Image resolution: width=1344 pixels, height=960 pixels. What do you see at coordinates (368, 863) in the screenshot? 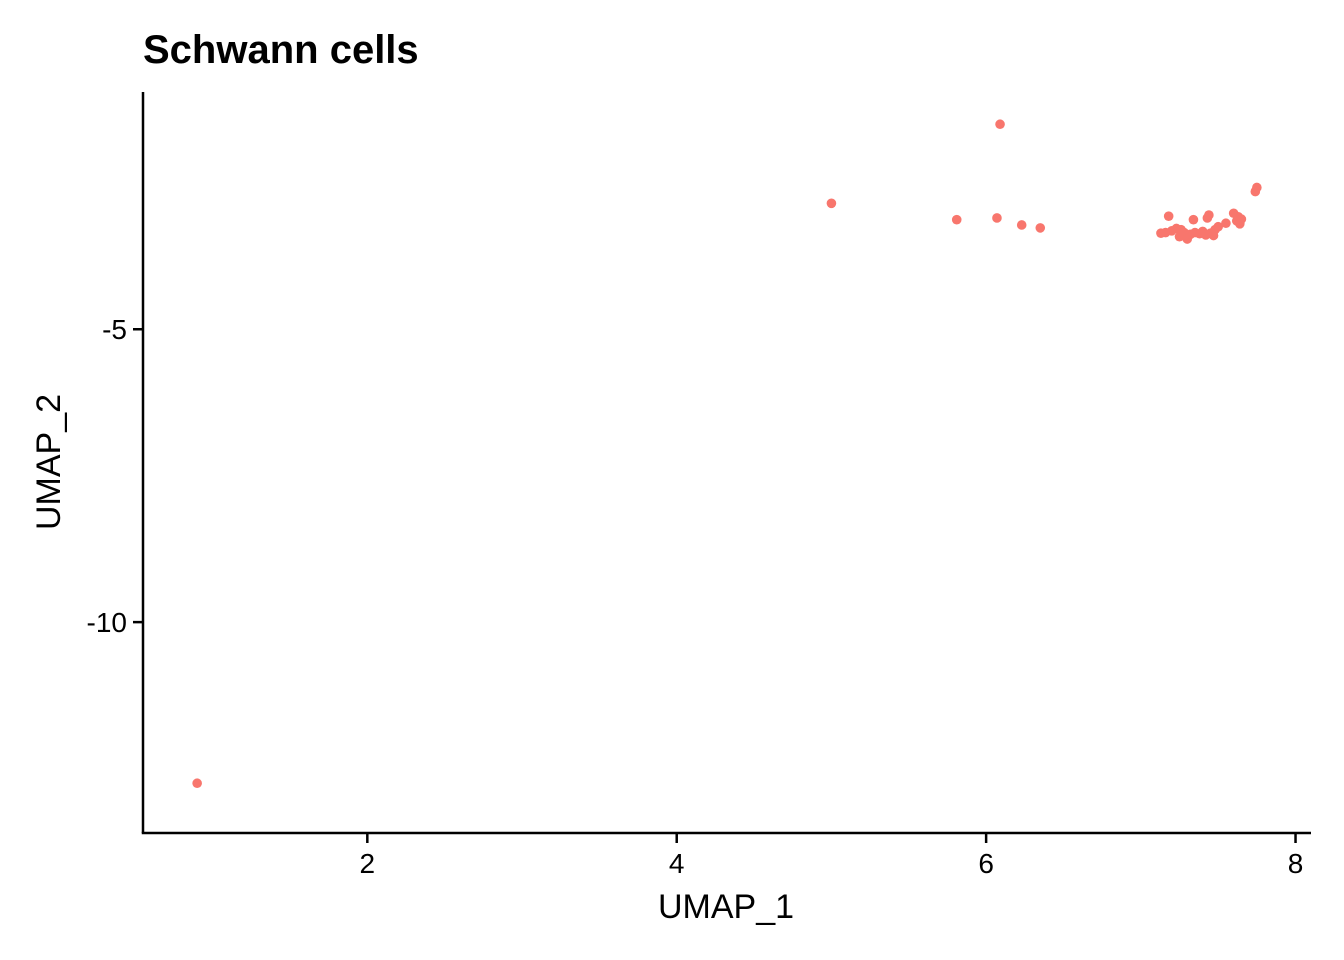
I see `x-tick-label: 2` at bounding box center [368, 863].